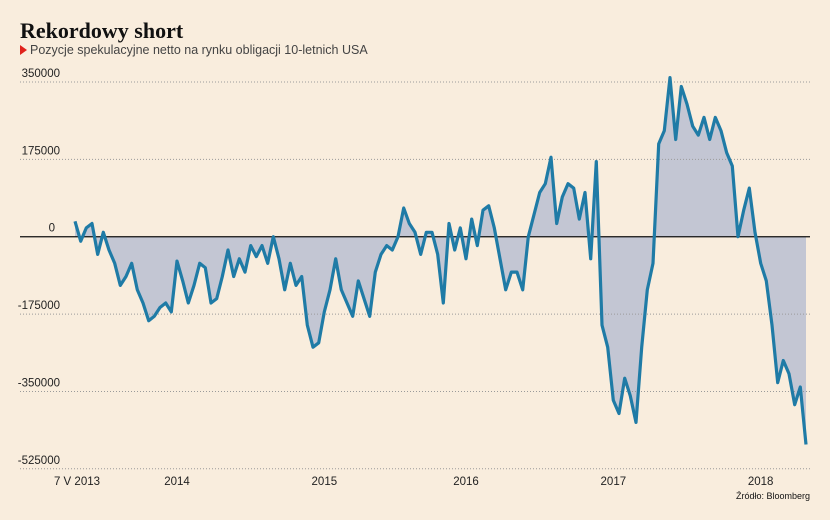 Image resolution: width=830 pixels, height=520 pixels. What do you see at coordinates (177, 482) in the screenshot?
I see `x-tick-label: 2014` at bounding box center [177, 482].